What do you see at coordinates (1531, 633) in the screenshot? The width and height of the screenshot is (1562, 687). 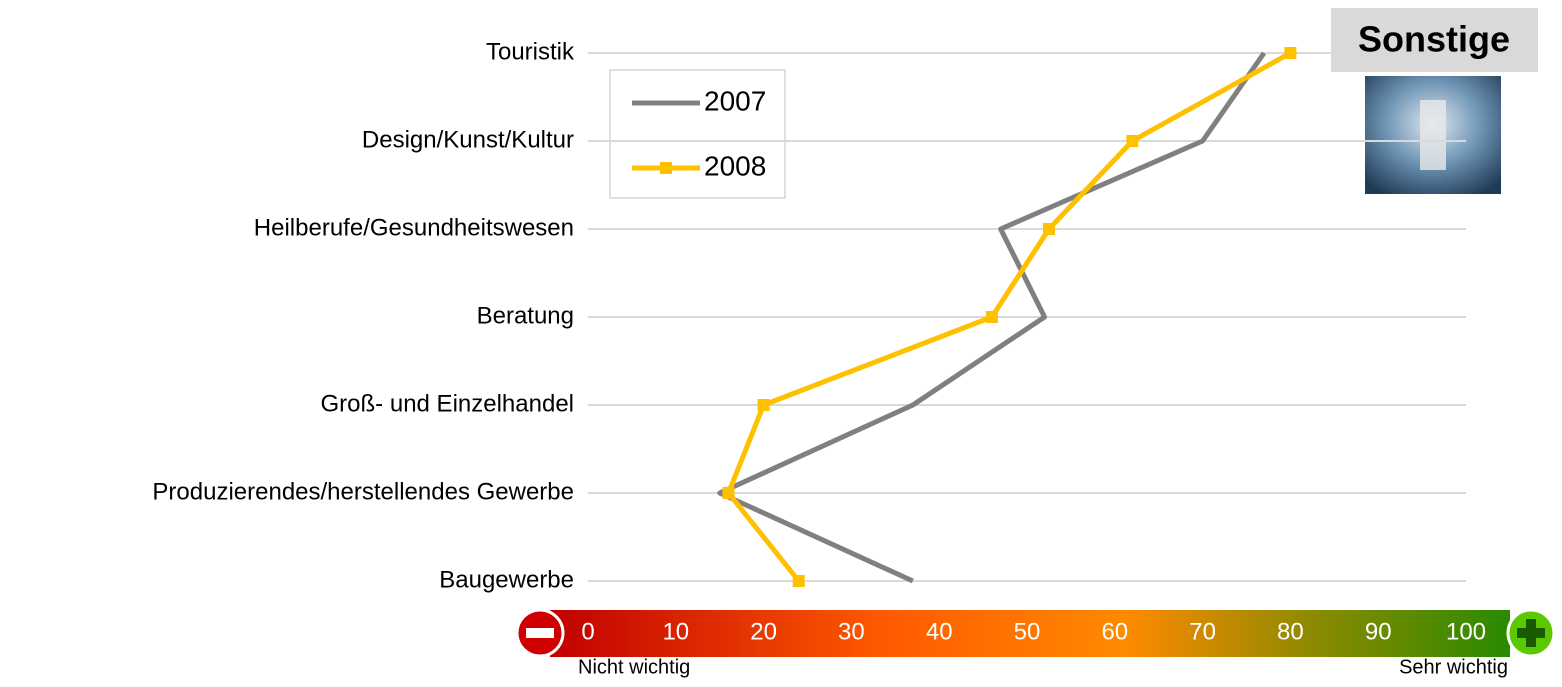 I see `plus-sign` at bounding box center [1531, 633].